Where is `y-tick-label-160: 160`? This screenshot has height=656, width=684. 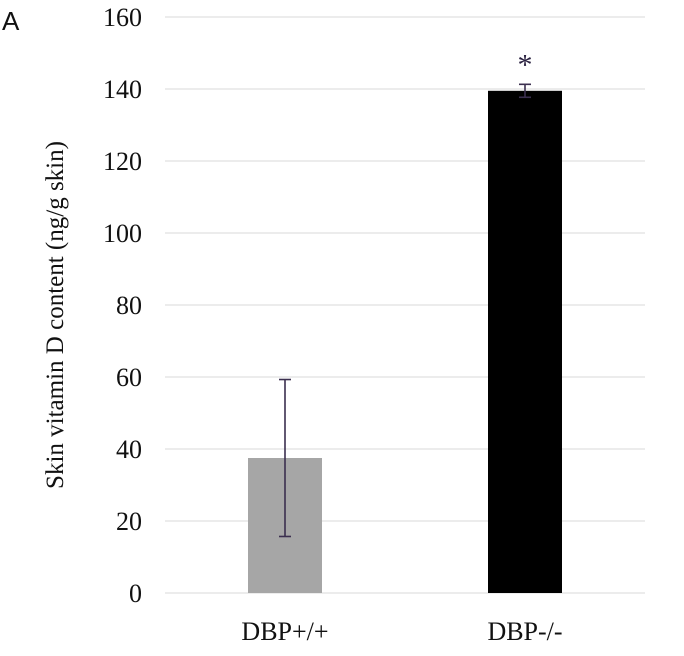
y-tick-label-160: 160 is located at coordinates (122, 17).